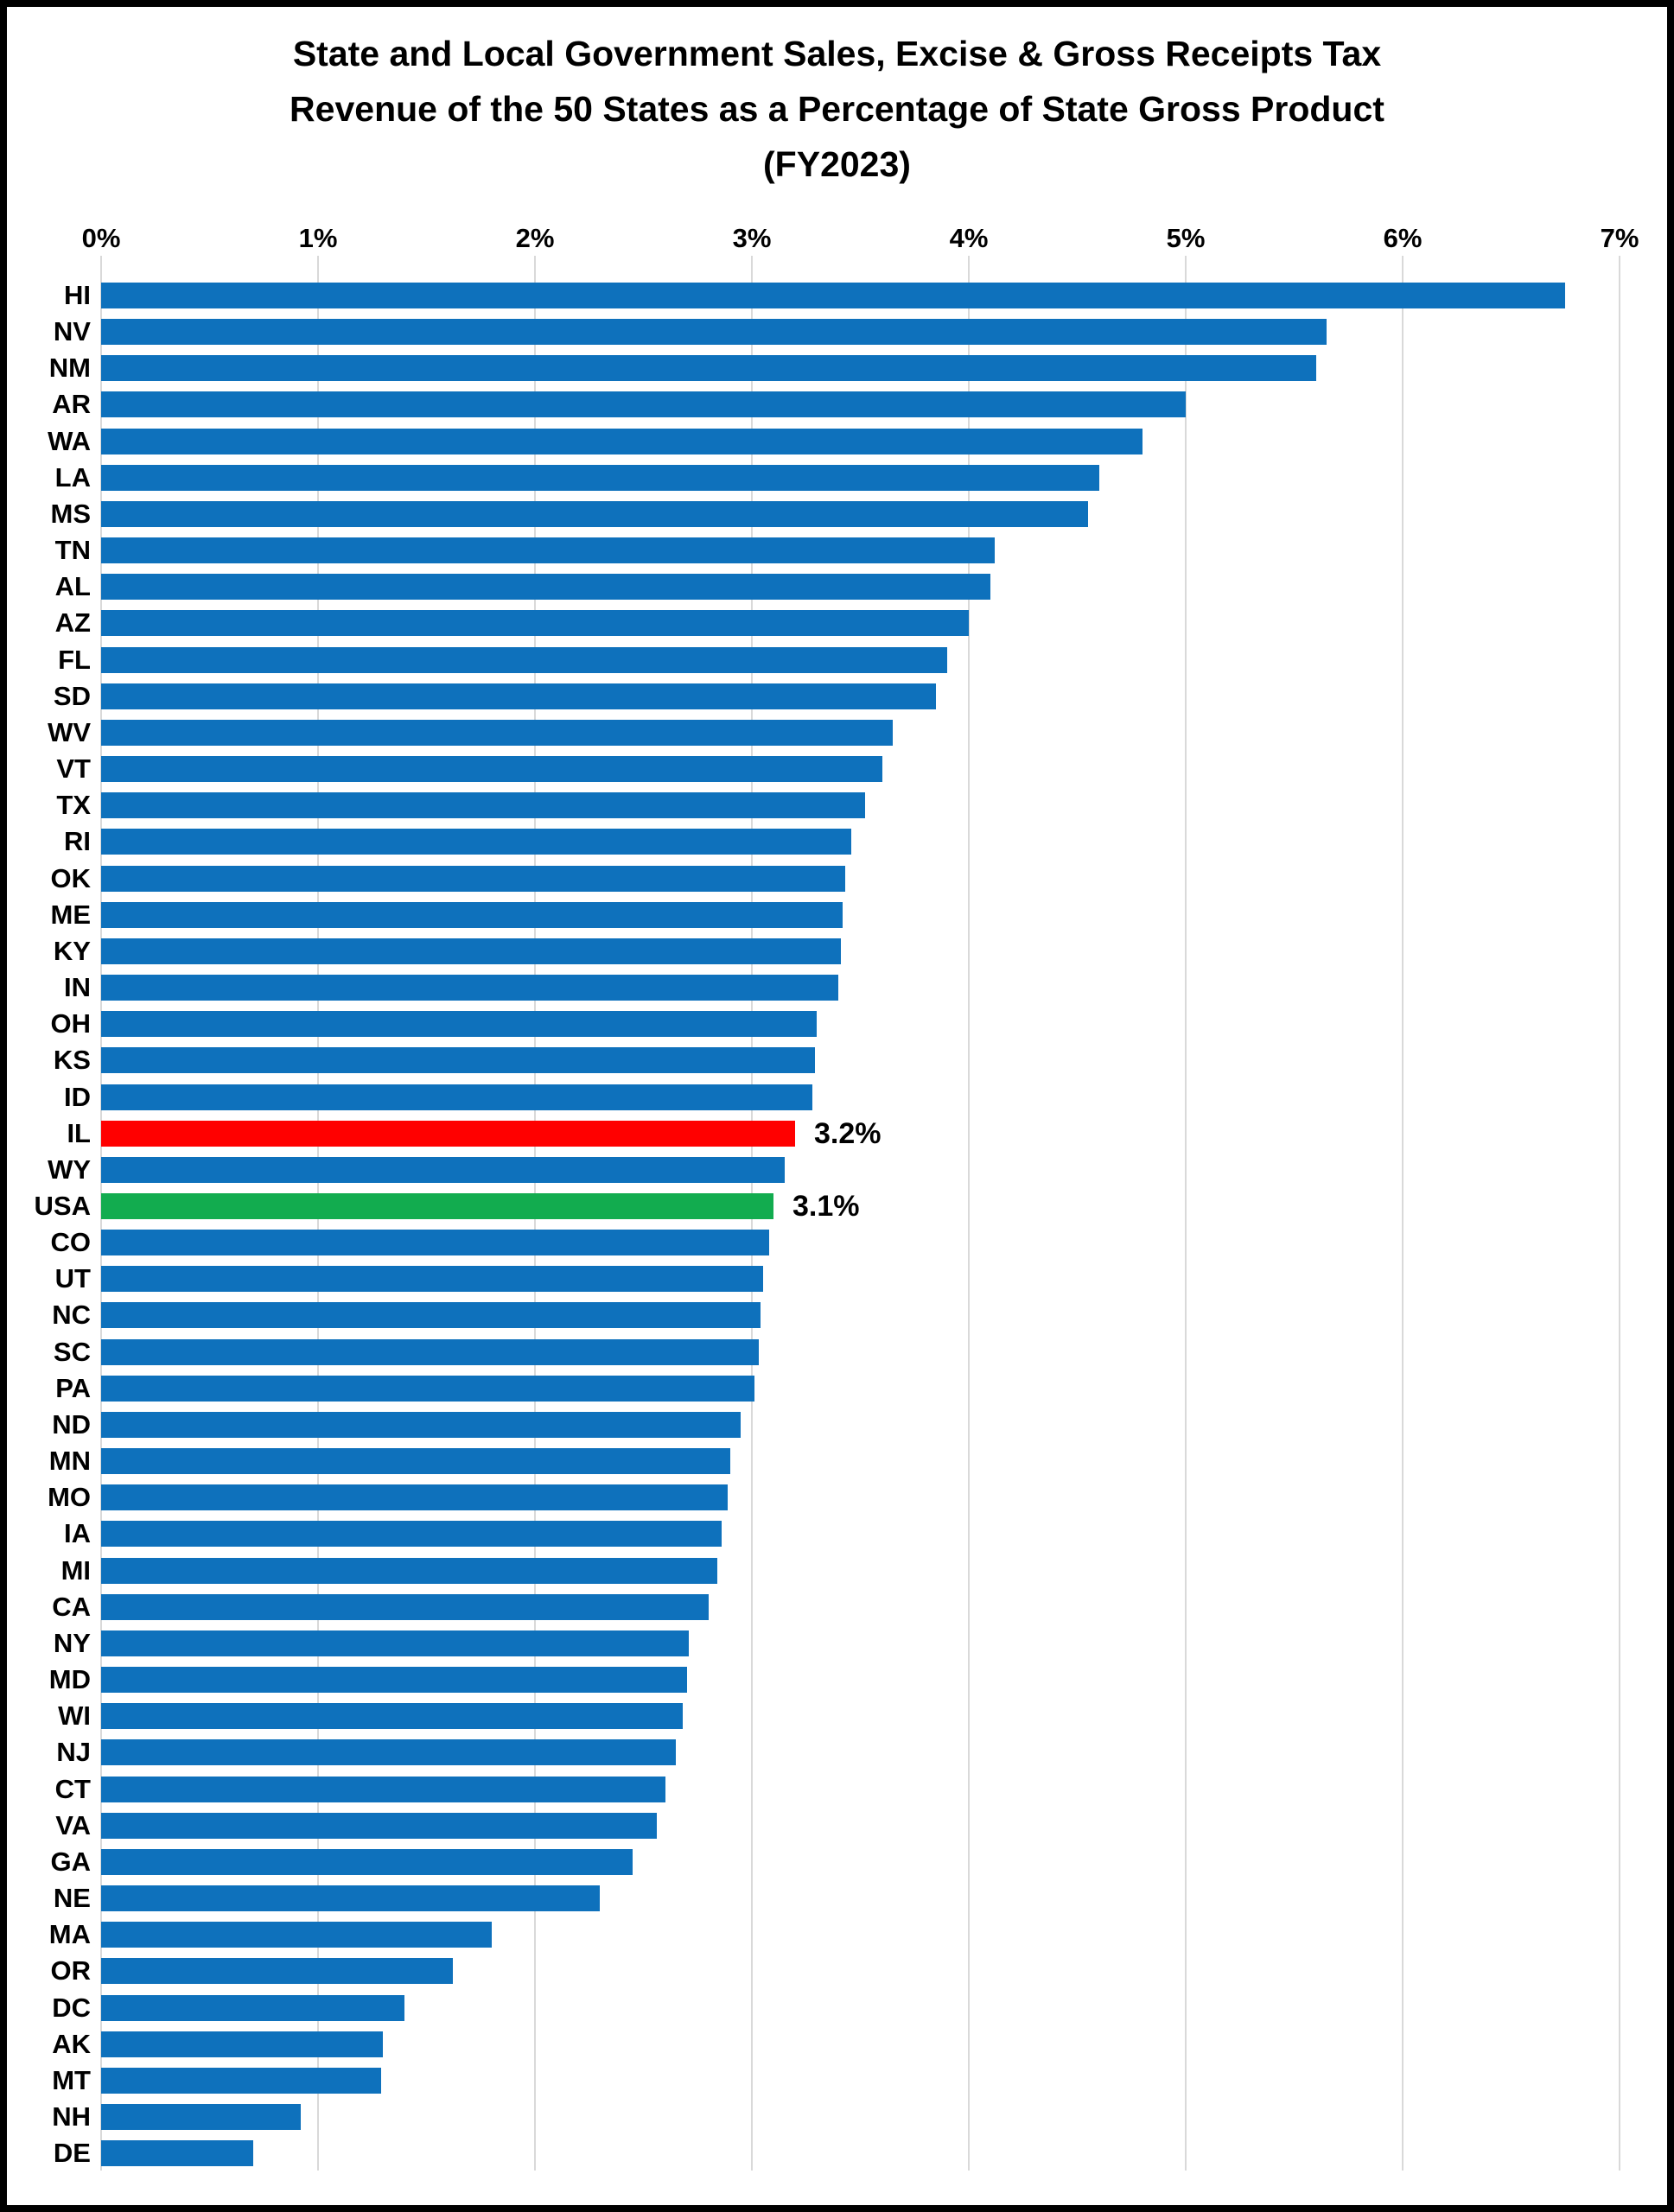 This screenshot has height=2212, width=1674. Describe the element at coordinates (69, 441) in the screenshot. I see `state-label-WA: WA` at that location.